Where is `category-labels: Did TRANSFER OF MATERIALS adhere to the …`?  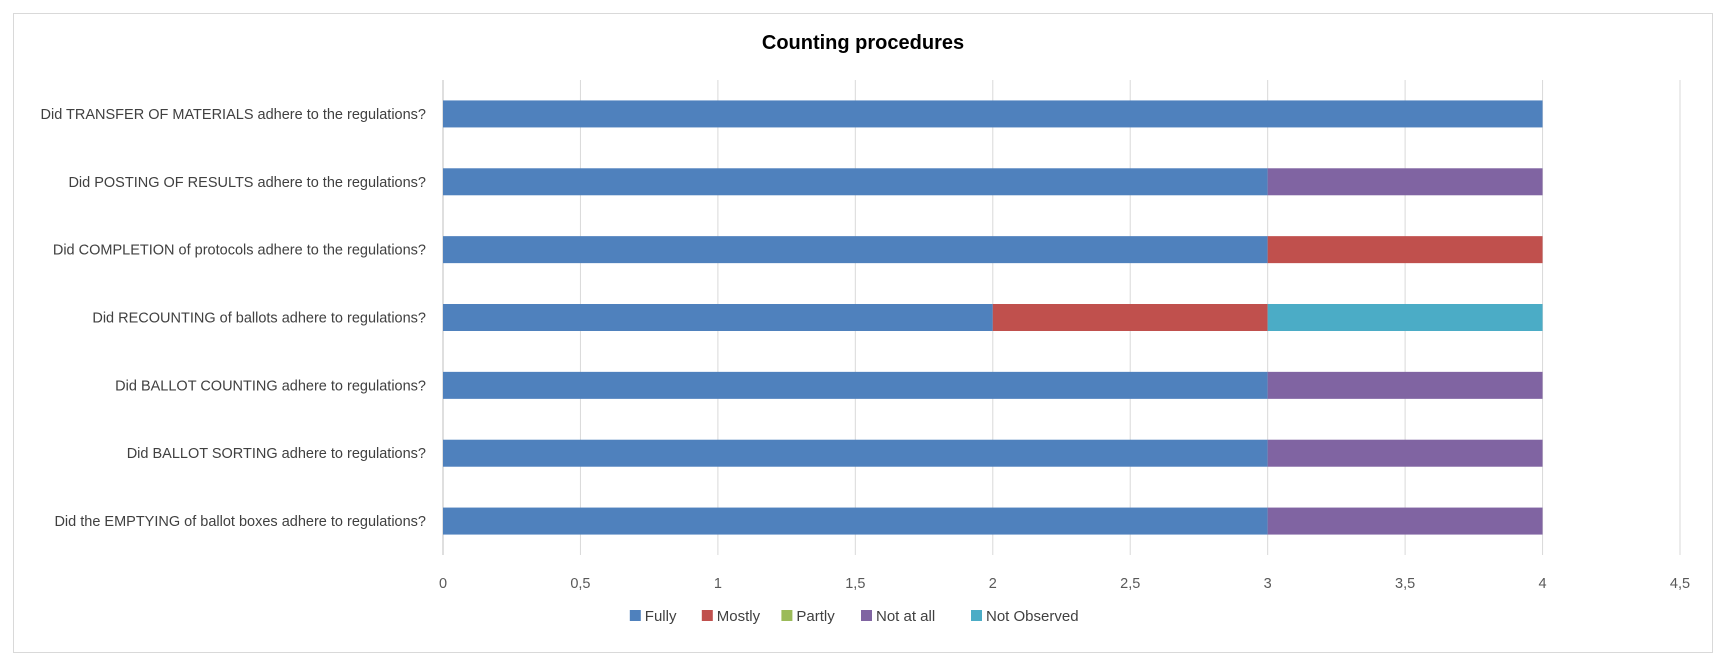 category-labels: Did TRANSFER OF MATERIALS adhere to the … is located at coordinates (233, 318).